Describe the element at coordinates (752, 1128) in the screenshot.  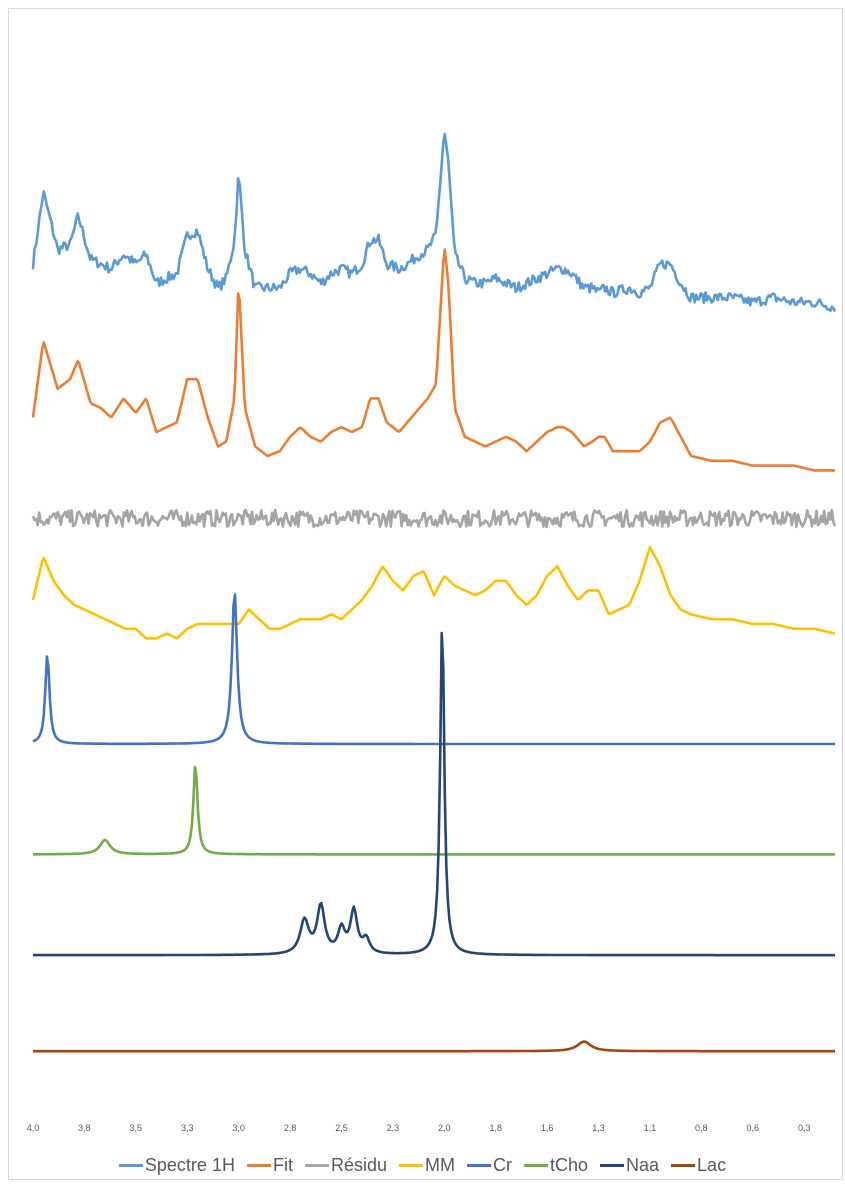
I see `x-tick-label: 0,6` at that location.